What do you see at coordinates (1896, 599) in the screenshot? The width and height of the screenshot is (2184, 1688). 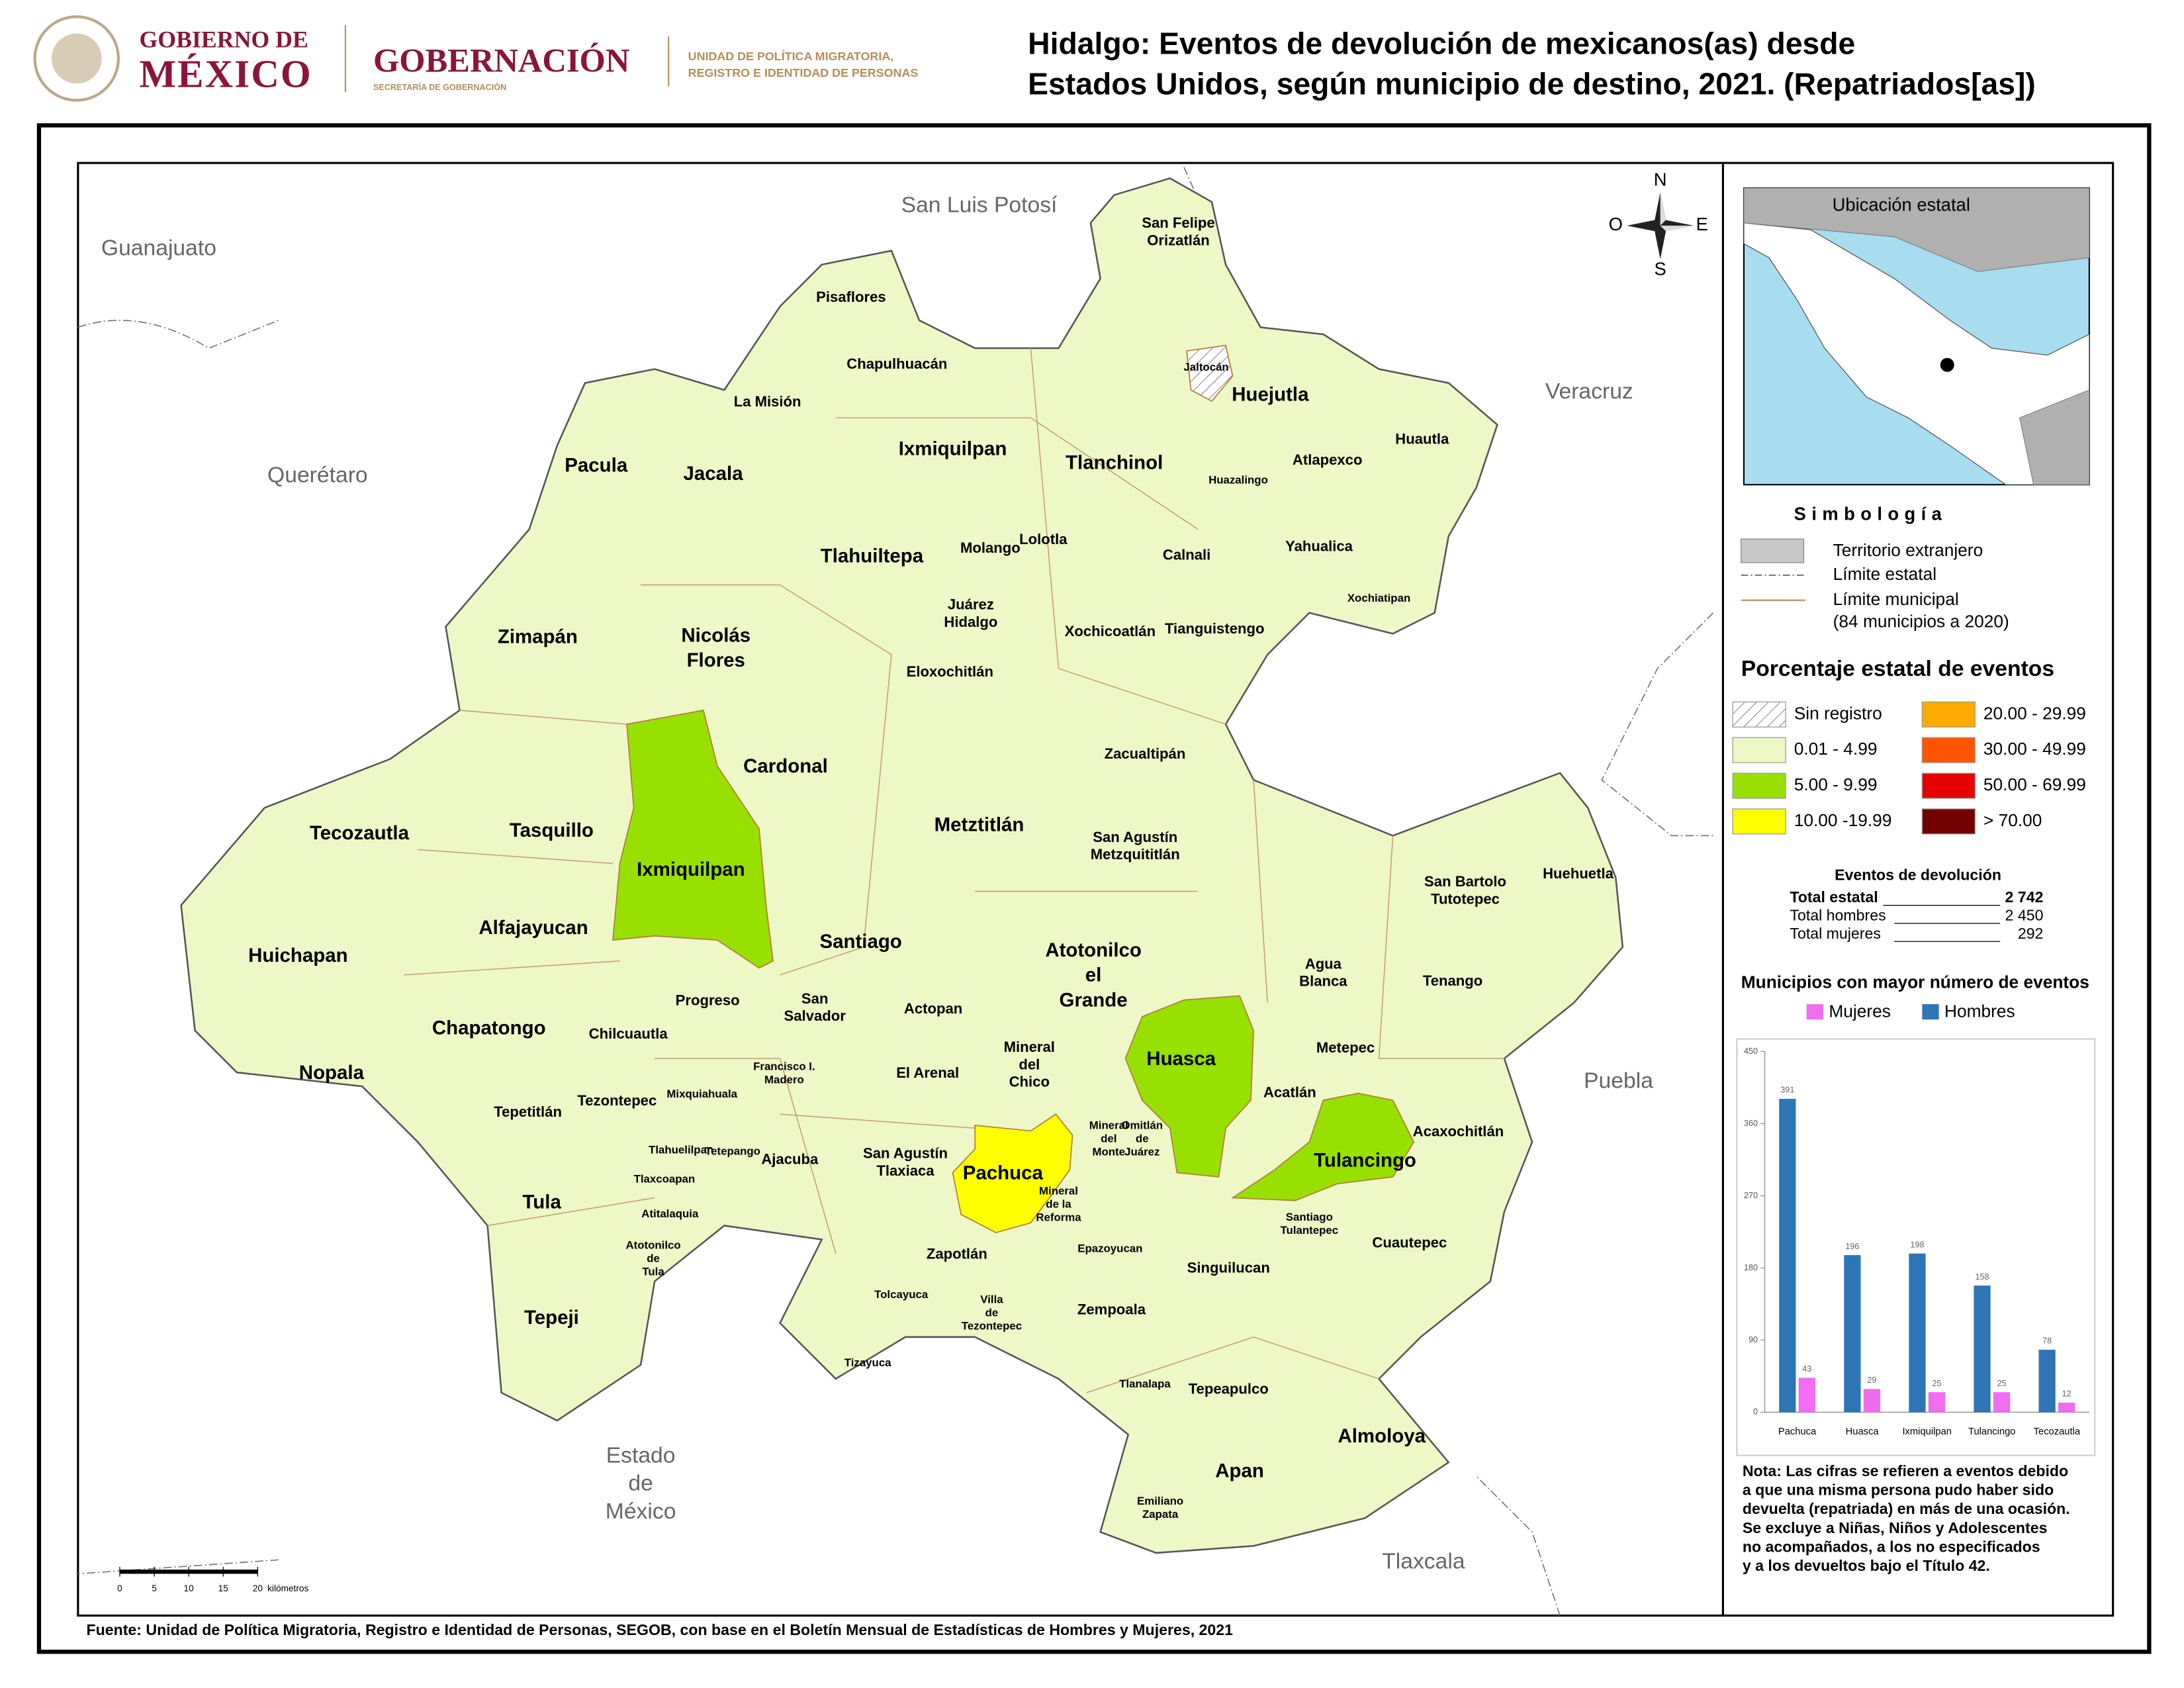 I see `legend-item: Límite municipal` at bounding box center [1896, 599].